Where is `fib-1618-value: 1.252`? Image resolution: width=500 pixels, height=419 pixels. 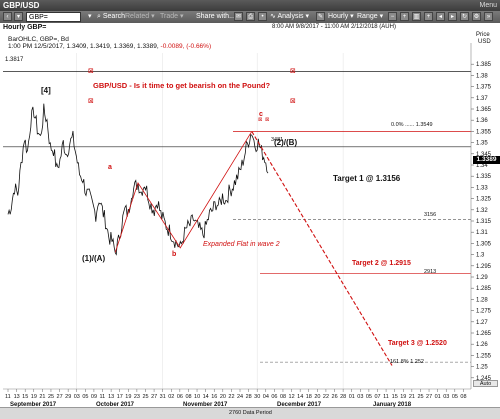
fib-1618-value: 1.252 is located at coordinates (417, 362).